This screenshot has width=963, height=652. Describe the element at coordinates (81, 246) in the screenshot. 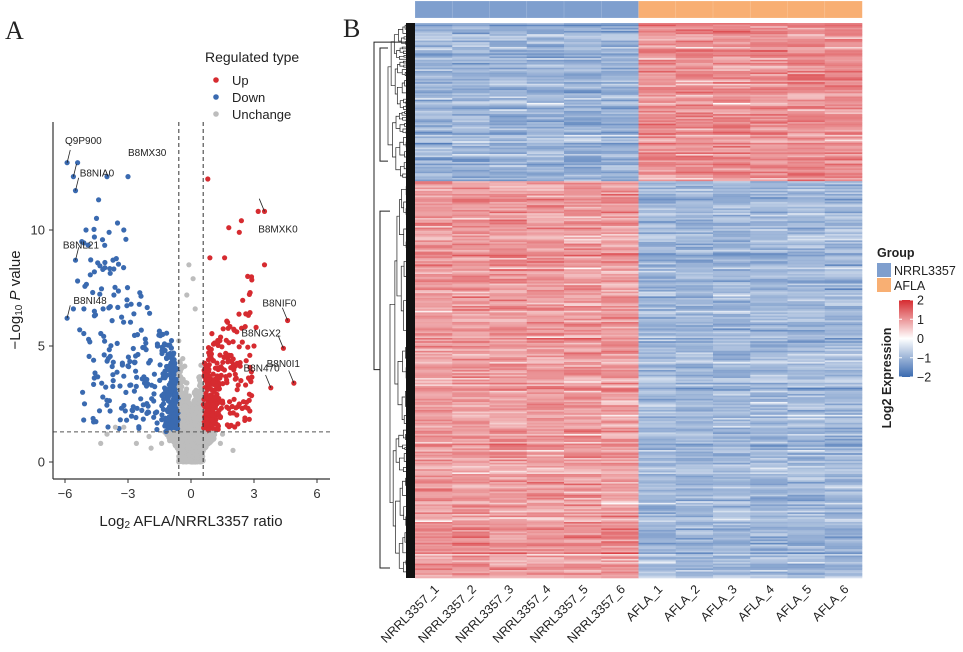

I see `point-label: B8NL21` at that location.